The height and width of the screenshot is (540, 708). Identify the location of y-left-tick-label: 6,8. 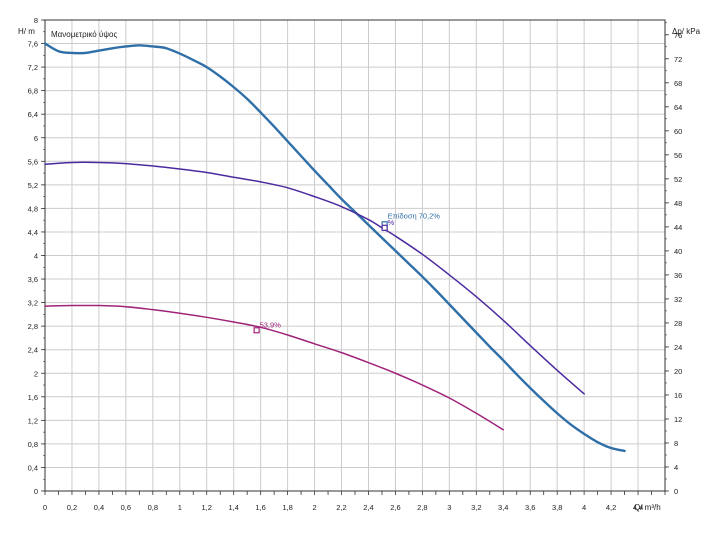
(33, 91).